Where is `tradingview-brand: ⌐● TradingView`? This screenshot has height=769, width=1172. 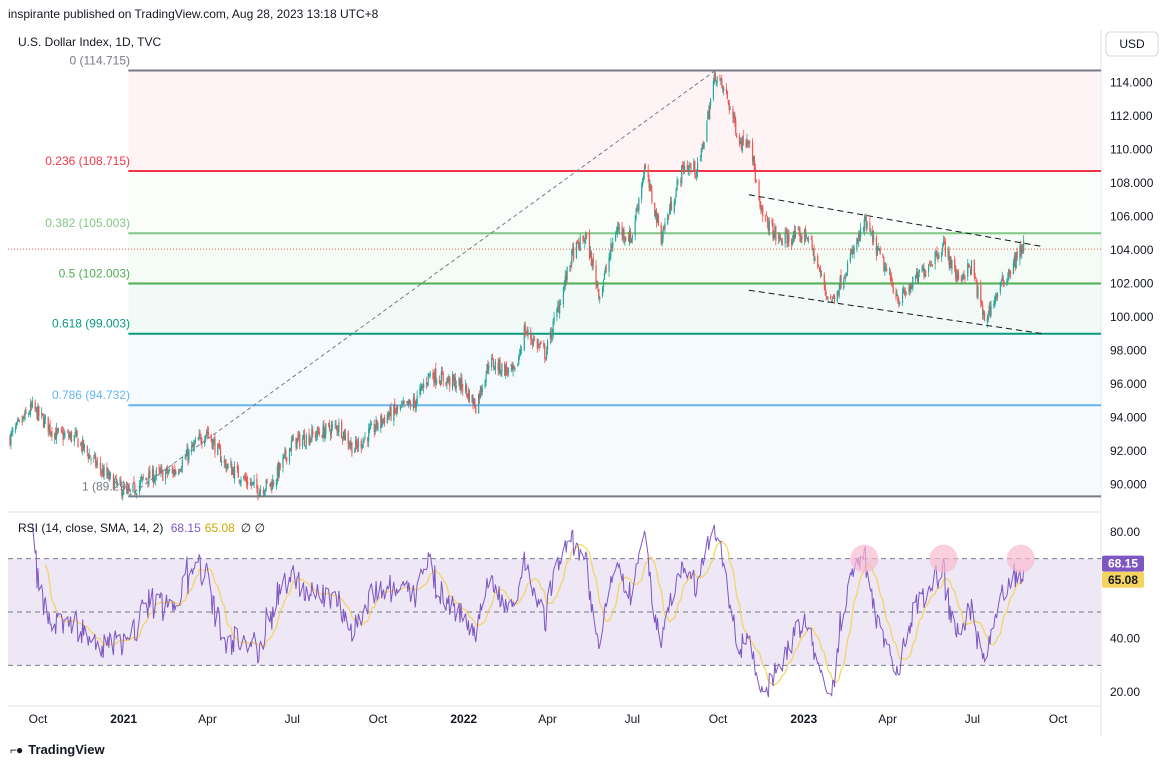 tradingview-brand: ⌐● TradingView is located at coordinates (57, 749).